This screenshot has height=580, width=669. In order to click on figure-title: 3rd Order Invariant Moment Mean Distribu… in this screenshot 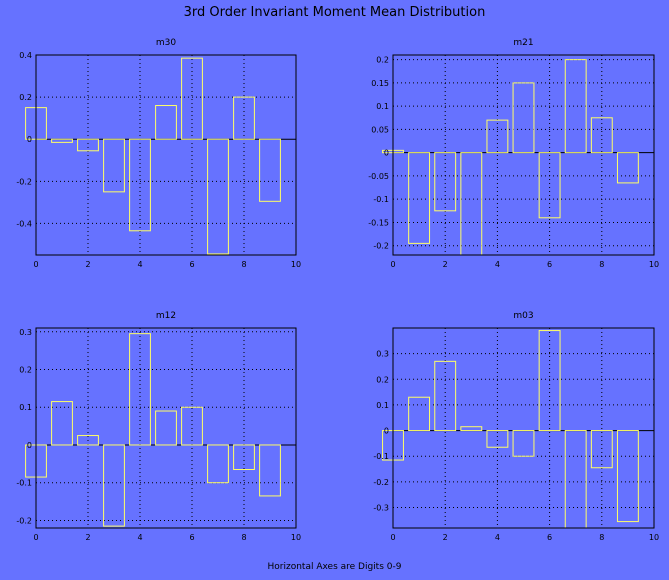, I will do `click(334, 12)`.